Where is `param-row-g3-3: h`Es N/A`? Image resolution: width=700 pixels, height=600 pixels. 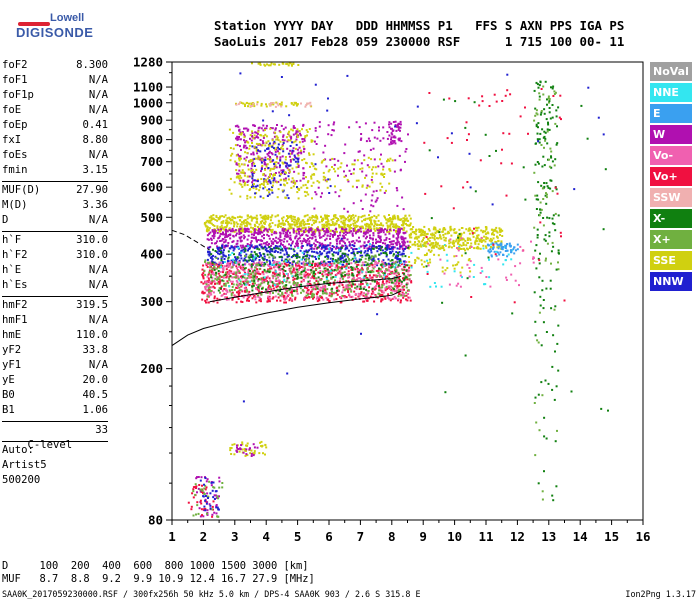
param-row-g3-3: h`Es N/A is located at coordinates (55, 285).